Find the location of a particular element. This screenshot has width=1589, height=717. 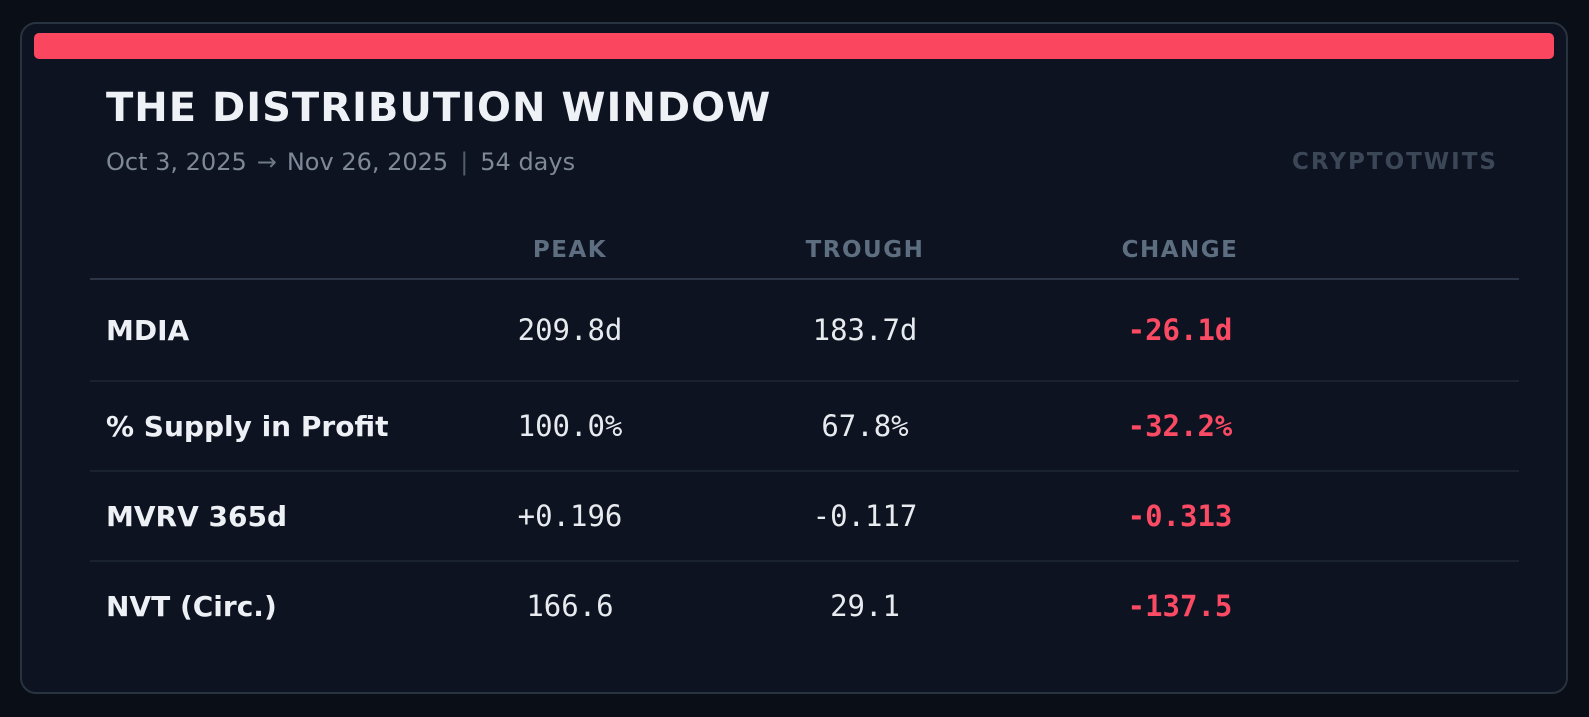

date-end: Nov 26, 2025 is located at coordinates (367, 162).